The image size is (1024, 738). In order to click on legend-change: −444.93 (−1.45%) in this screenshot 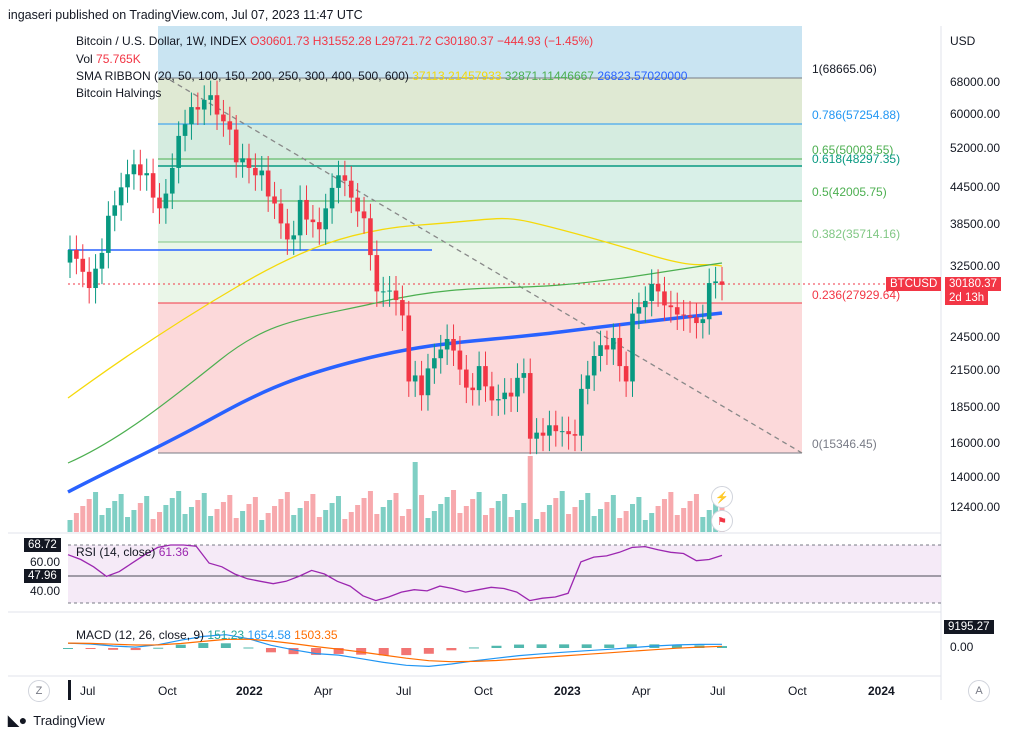, I will do `click(545, 41)`.